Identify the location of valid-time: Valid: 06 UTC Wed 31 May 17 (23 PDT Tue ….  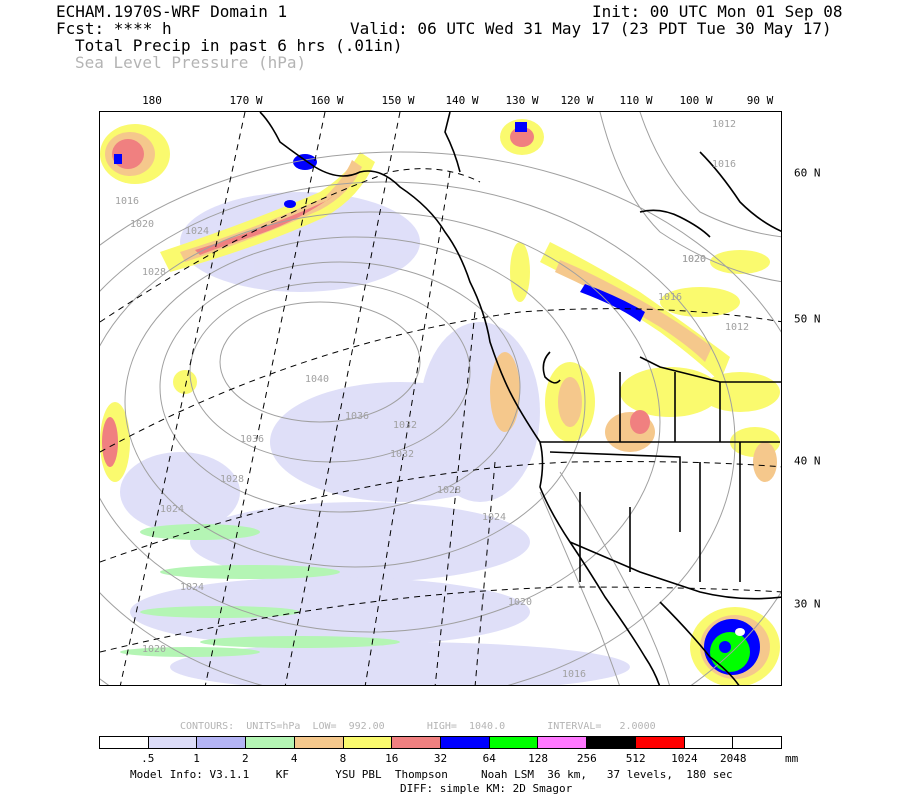
(591, 28).